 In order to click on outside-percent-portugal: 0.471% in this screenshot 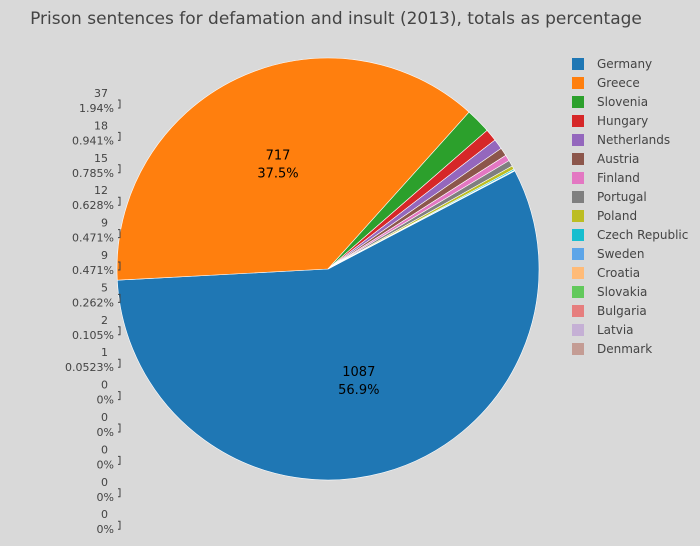, I will do `click(93, 270)`.